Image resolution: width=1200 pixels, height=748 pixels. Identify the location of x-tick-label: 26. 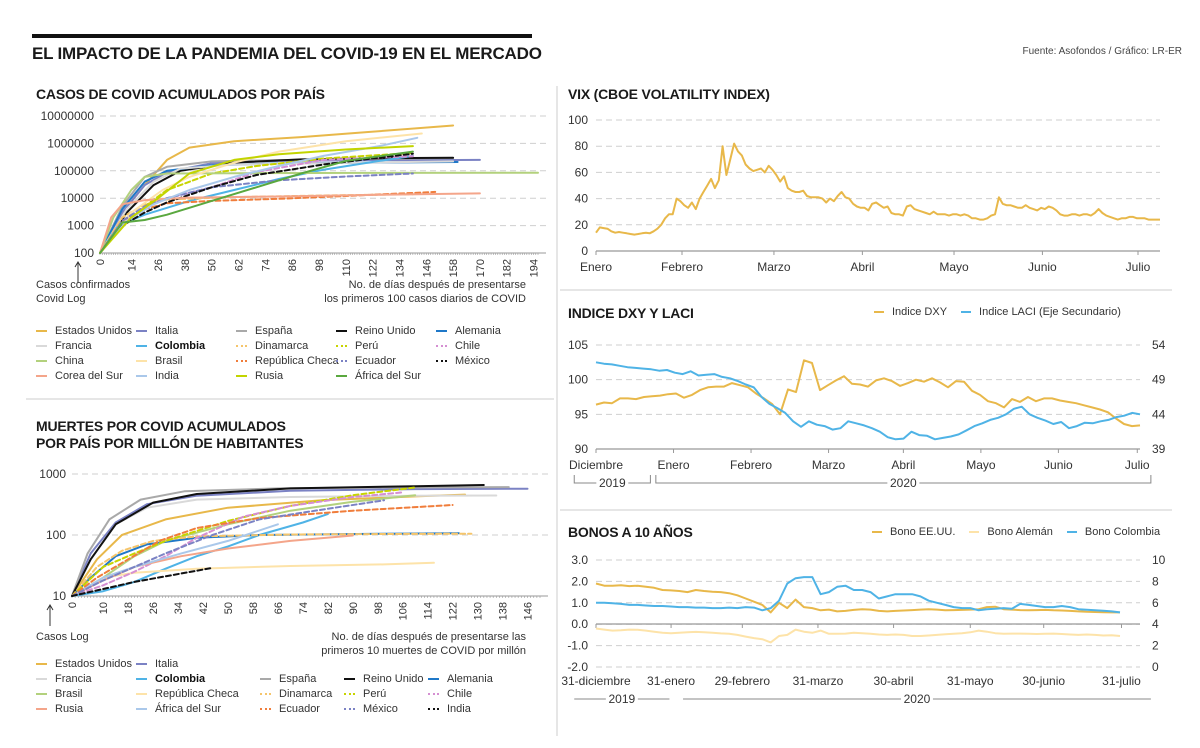
(159, 265).